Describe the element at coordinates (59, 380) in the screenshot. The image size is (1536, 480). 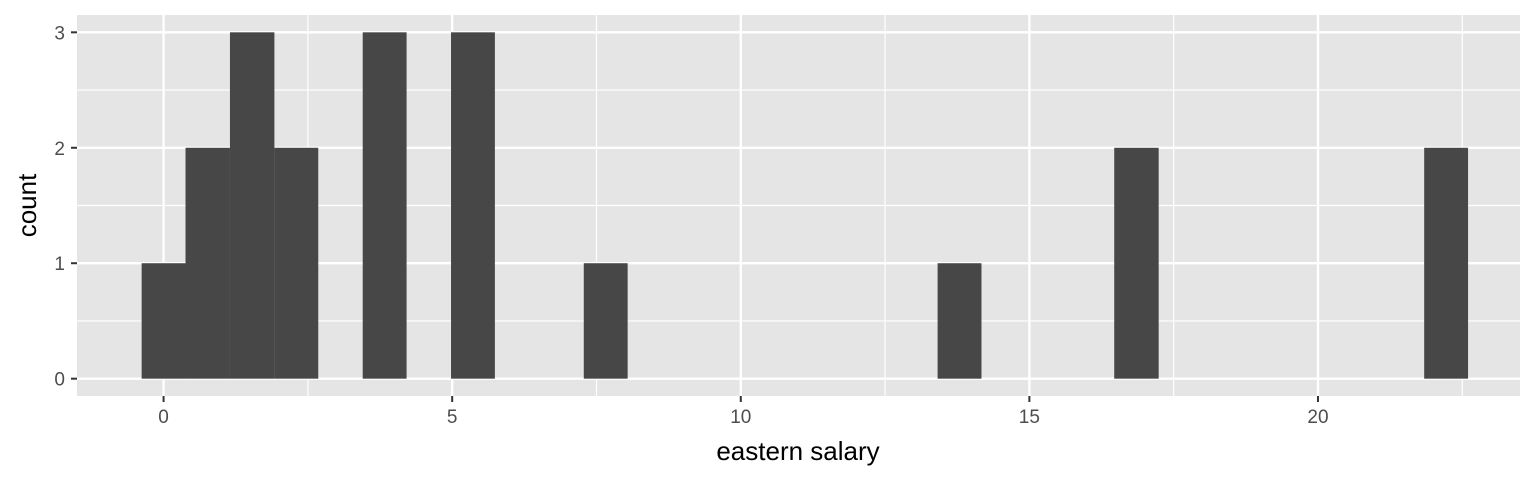
I see `y-tick-label: 0` at that location.